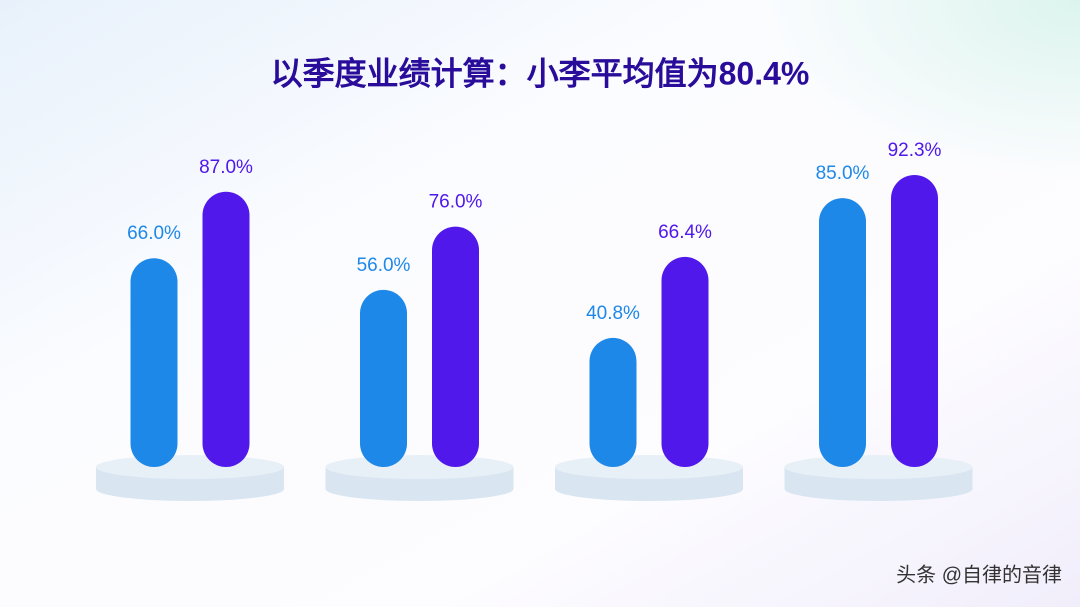  What do you see at coordinates (226, 167) in the screenshot?
I see `data-label: 87.0%` at bounding box center [226, 167].